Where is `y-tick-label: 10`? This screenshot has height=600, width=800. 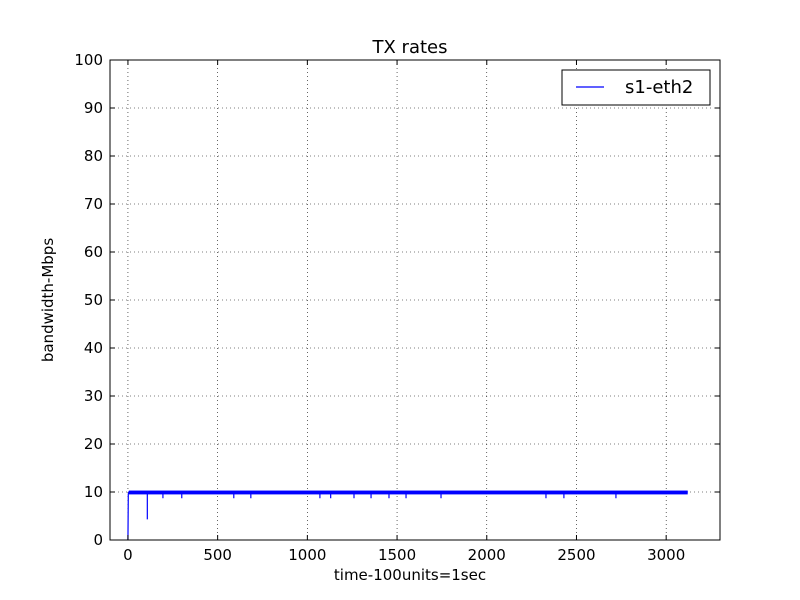
y-tick-label: 10 is located at coordinates (93, 492).